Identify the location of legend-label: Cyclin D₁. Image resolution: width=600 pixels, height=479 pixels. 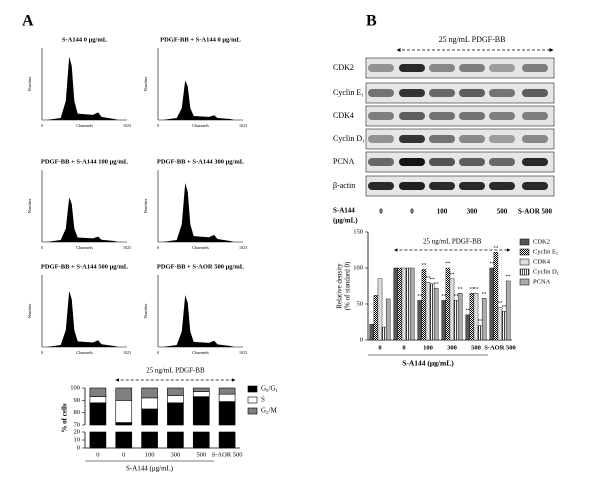
(546, 271).